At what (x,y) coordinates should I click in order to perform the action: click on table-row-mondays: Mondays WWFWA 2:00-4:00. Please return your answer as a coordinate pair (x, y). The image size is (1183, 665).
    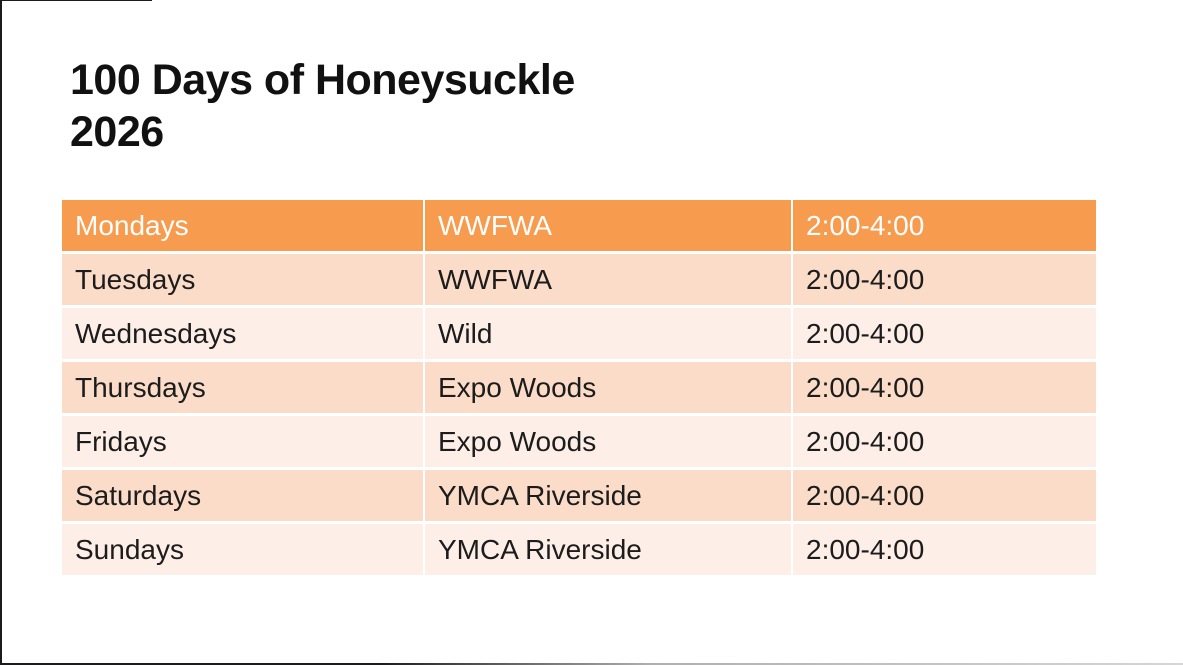
    Looking at the image, I should click on (579, 225).